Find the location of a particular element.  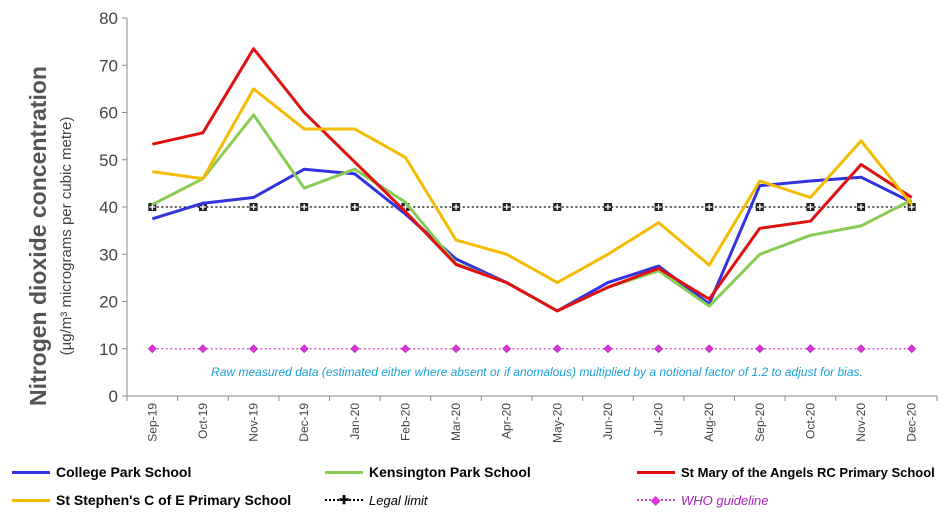

legend-item-college-park: College Park School is located at coordinates (101, 472).